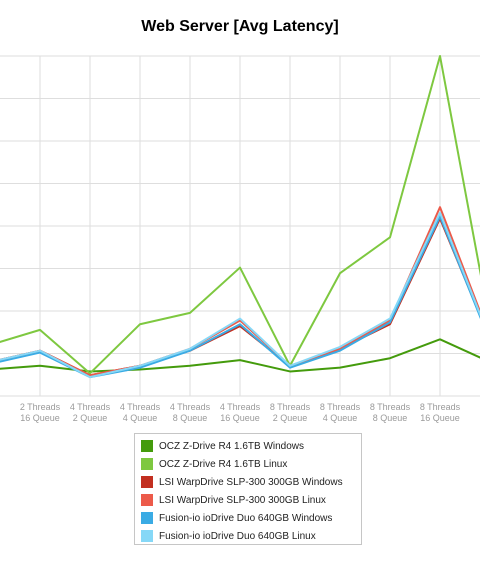 The height and width of the screenshot is (569, 480). What do you see at coordinates (240, 26) in the screenshot?
I see `chart-title: Web Server [Avg Latency]` at bounding box center [240, 26].